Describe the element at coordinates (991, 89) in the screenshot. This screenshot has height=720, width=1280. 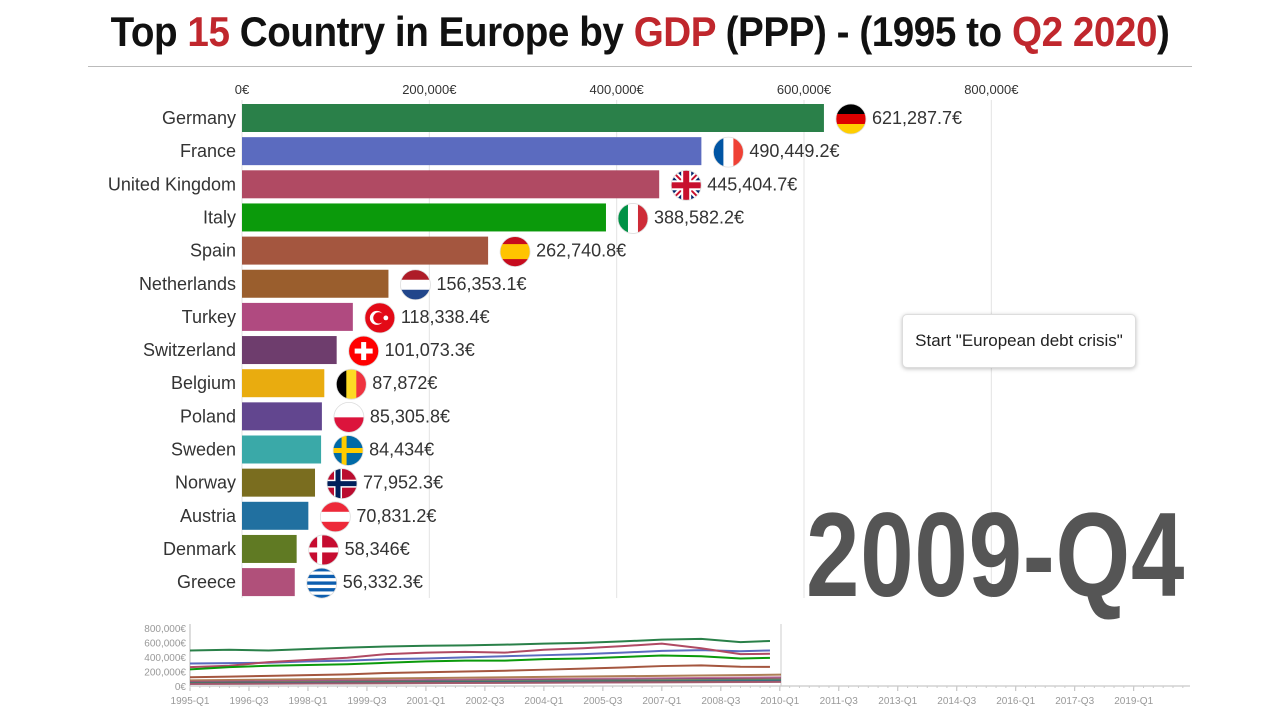
I see `x-tick-label: 800,000€` at that location.